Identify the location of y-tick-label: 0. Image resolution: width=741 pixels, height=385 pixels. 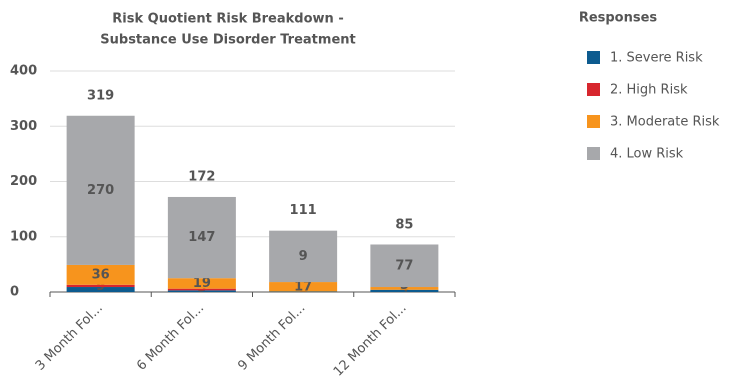
(14, 292).